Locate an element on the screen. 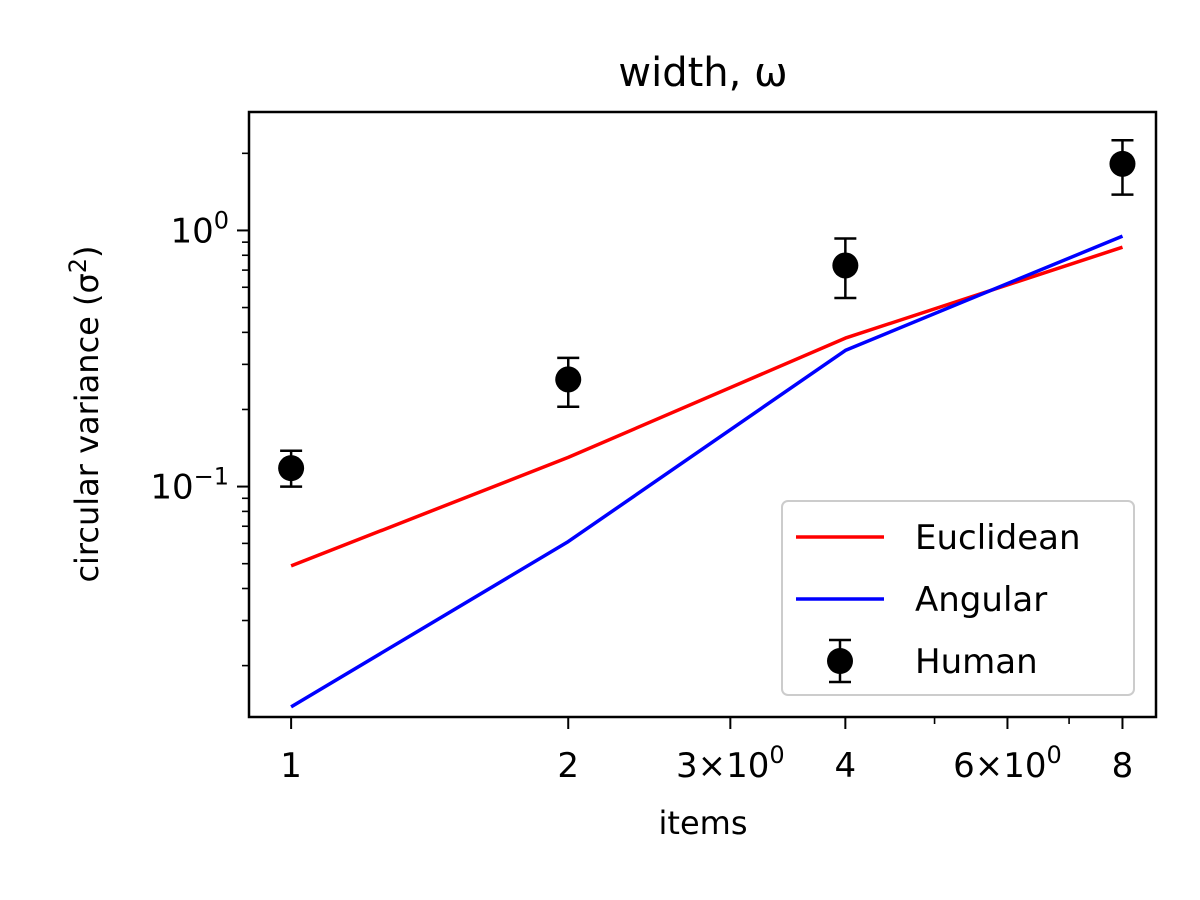 The height and width of the screenshot is (900, 1200). legend: Euclidean Angular Human is located at coordinates (958, 598).